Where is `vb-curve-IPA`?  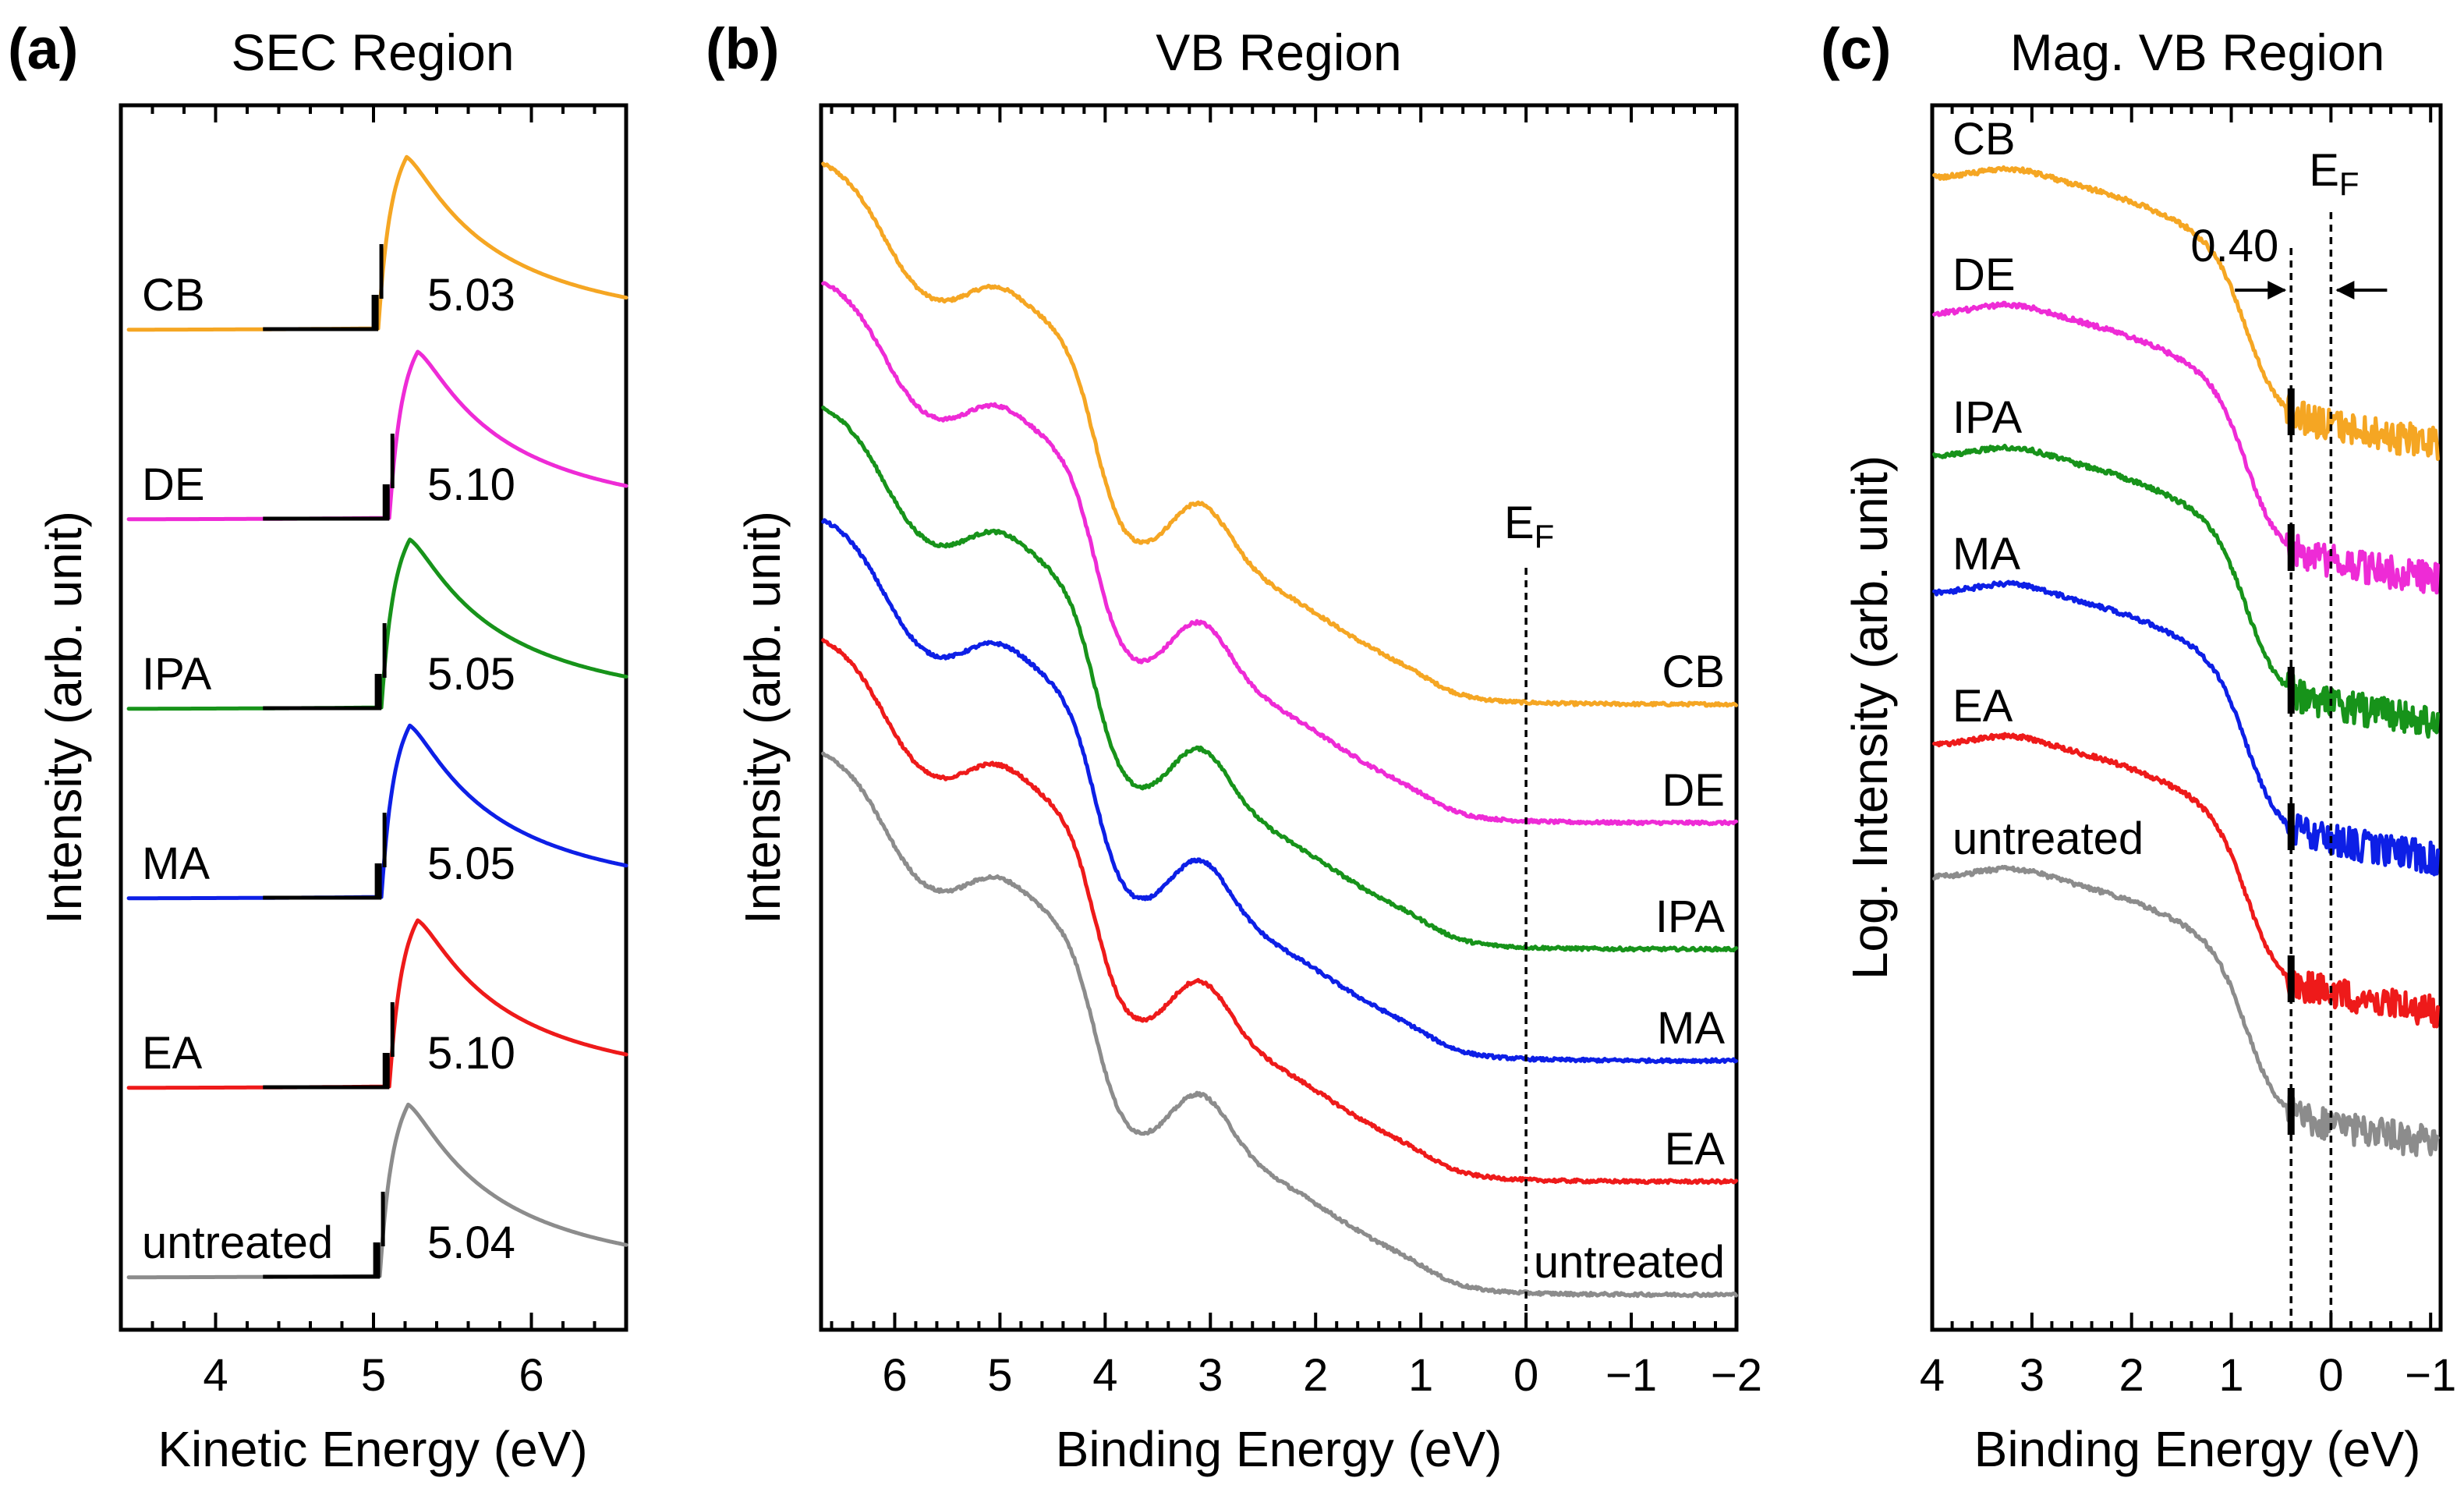 vb-curve-IPA is located at coordinates (1279, 679).